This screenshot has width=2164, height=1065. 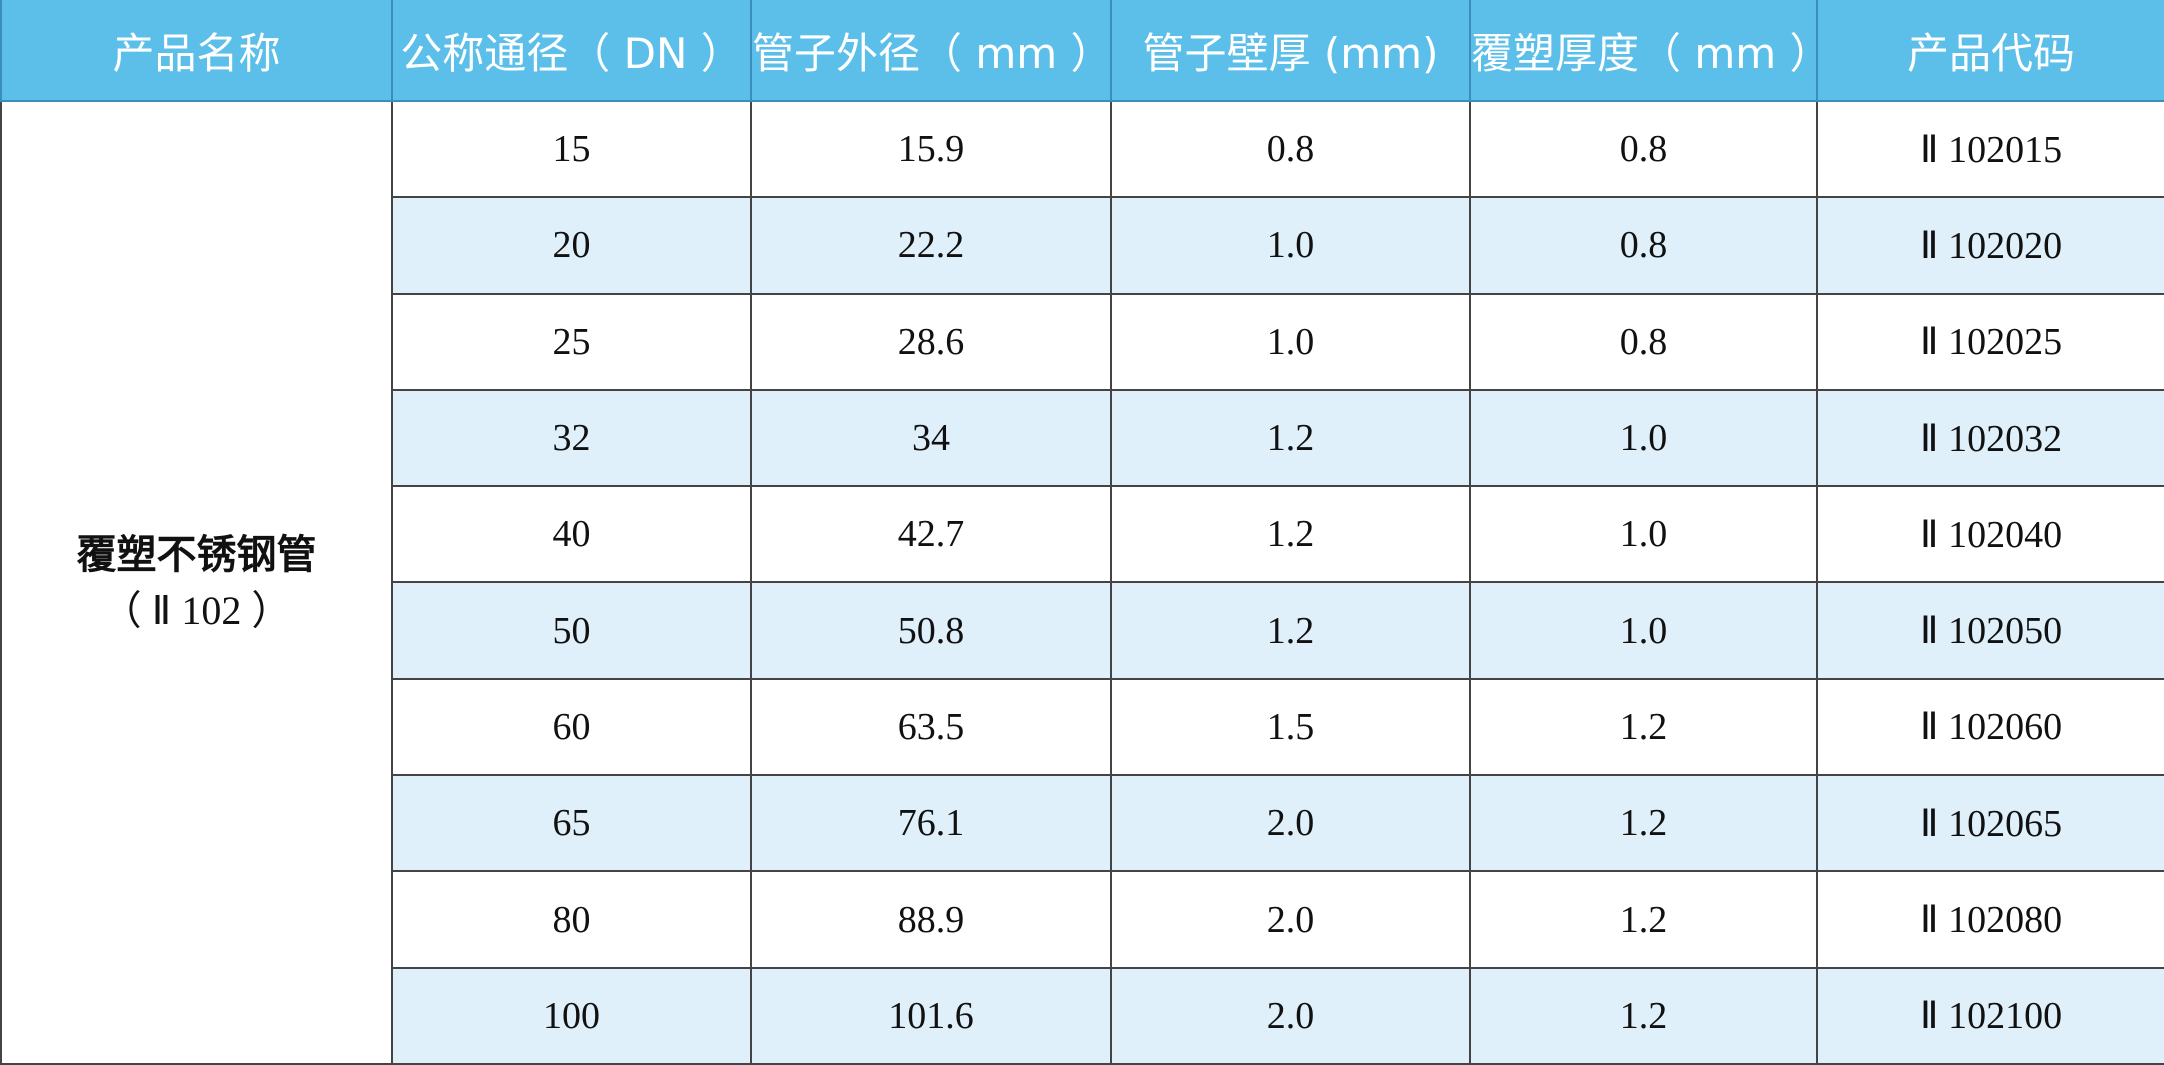 I want to click on table-row: 80 88.9 2.0 1.2 Ⅱ 102080, so click(x=1082, y=919).